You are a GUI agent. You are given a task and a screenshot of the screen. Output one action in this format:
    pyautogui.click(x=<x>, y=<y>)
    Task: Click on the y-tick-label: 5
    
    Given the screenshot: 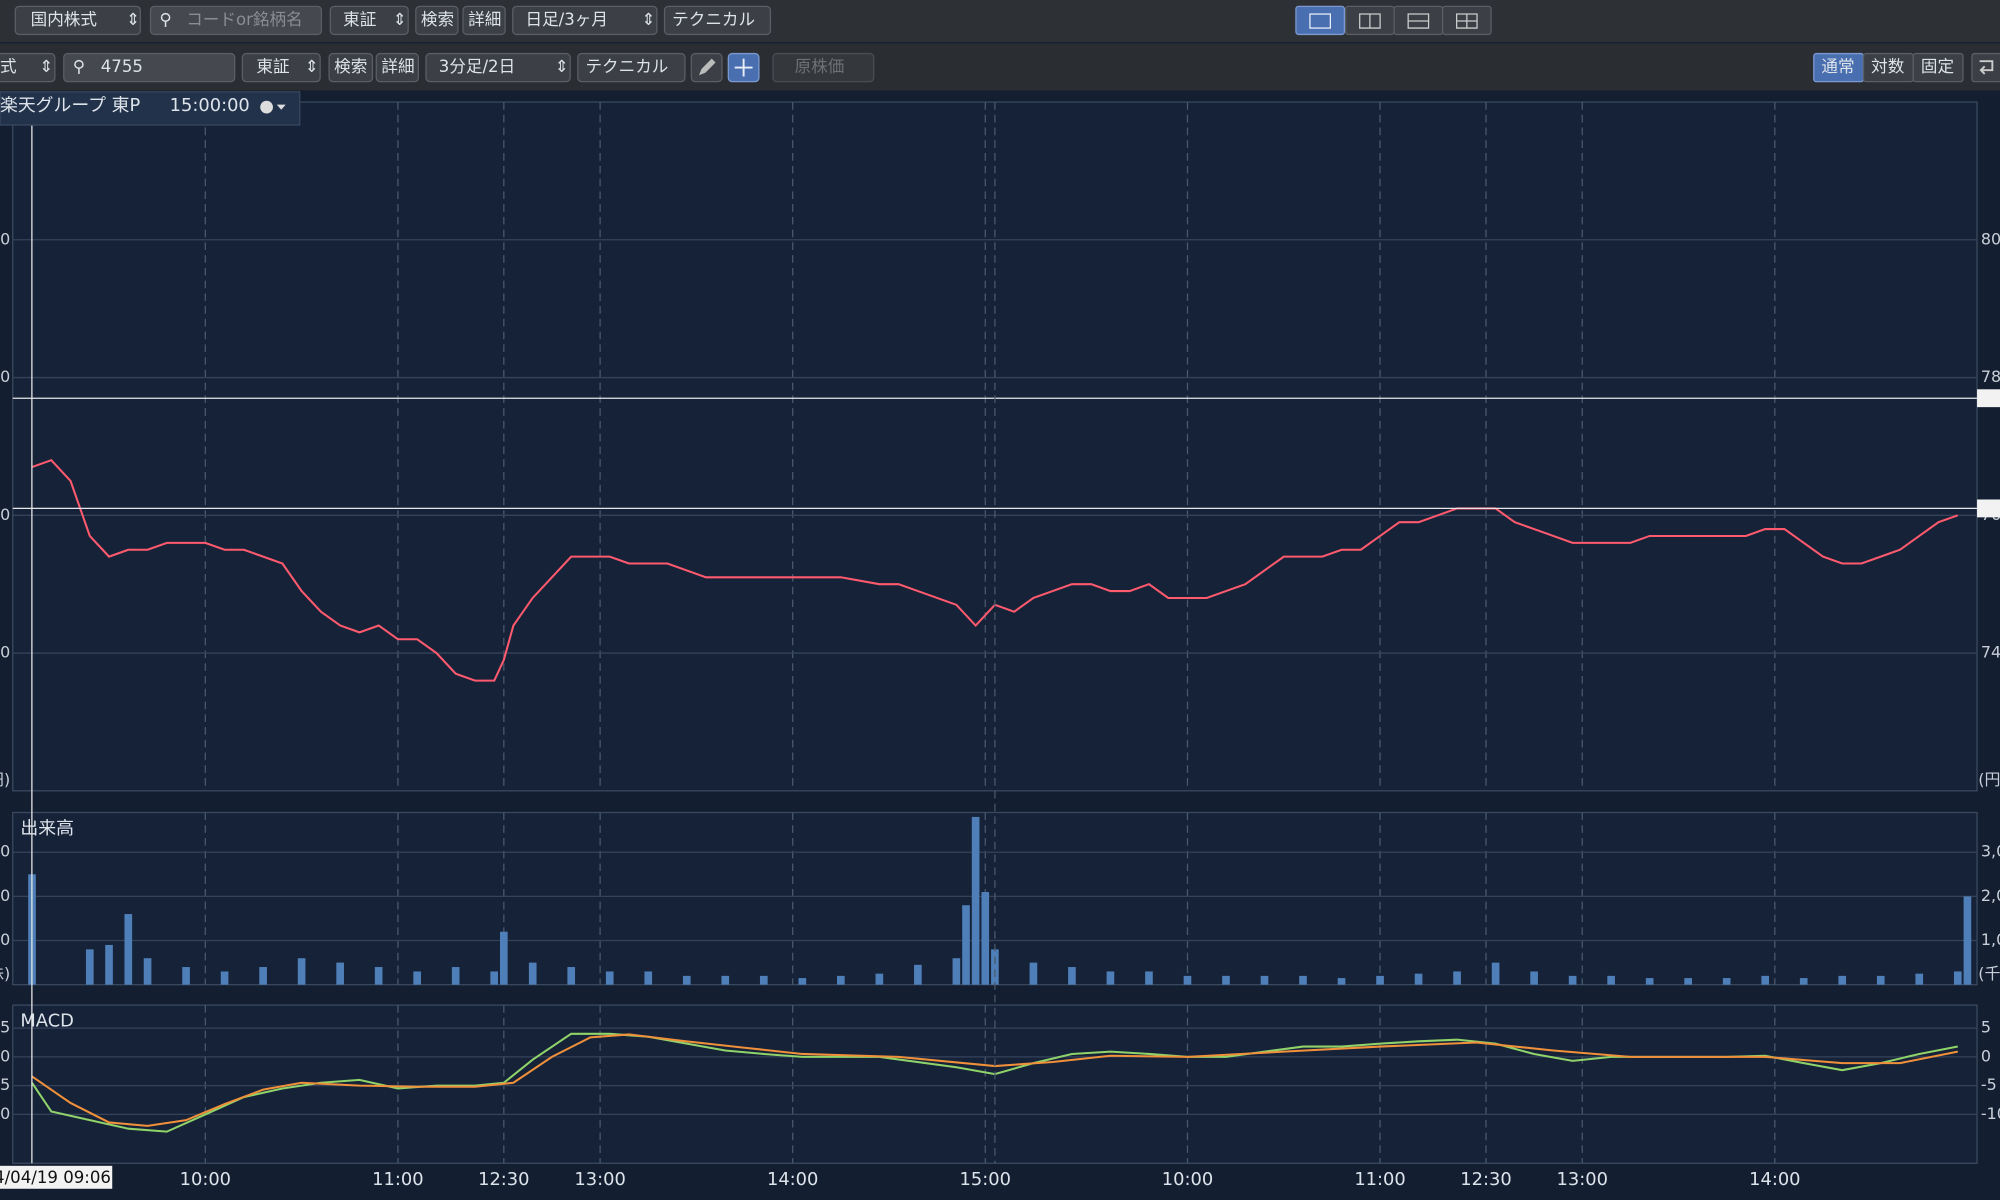 What is the action you would take?
    pyautogui.click(x=1986, y=1027)
    